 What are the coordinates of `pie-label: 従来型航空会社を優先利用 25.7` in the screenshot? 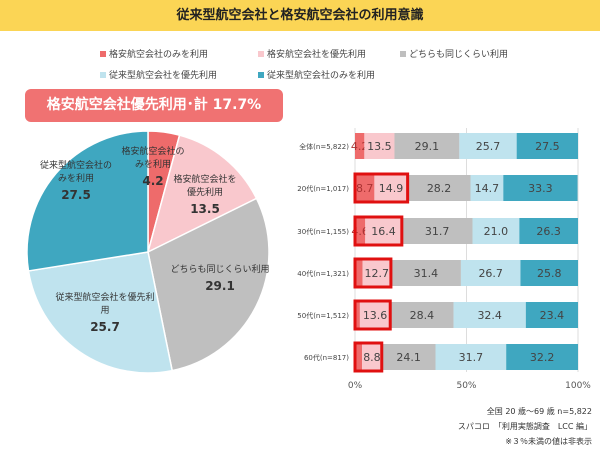 It's located at (105, 313).